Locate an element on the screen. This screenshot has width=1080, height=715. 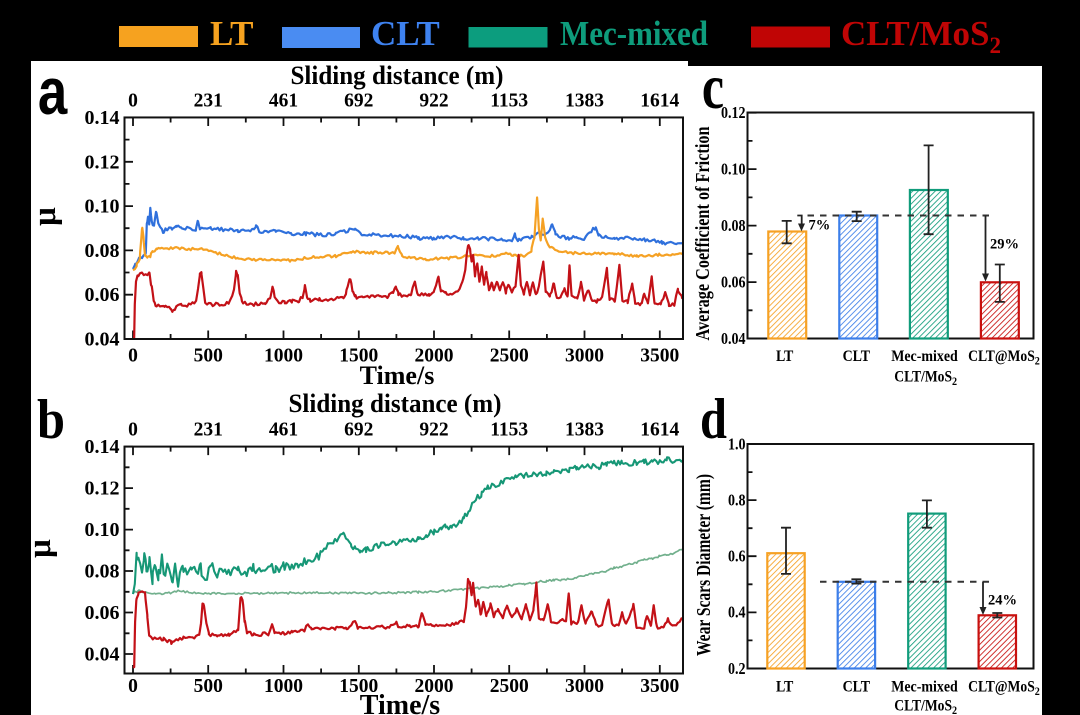
svg-text: 0.6 is located at coordinates (737, 556).